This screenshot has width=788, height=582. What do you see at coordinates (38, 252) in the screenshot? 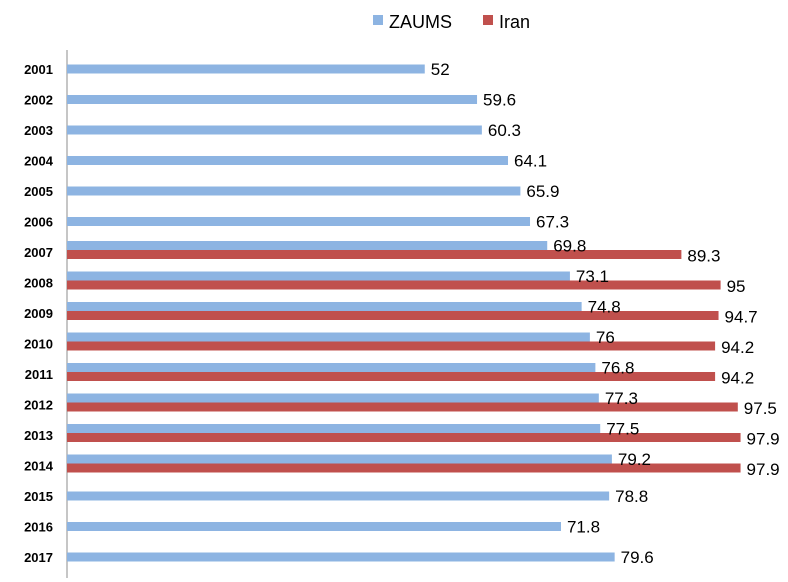
I see `category-label: 2007` at bounding box center [38, 252].